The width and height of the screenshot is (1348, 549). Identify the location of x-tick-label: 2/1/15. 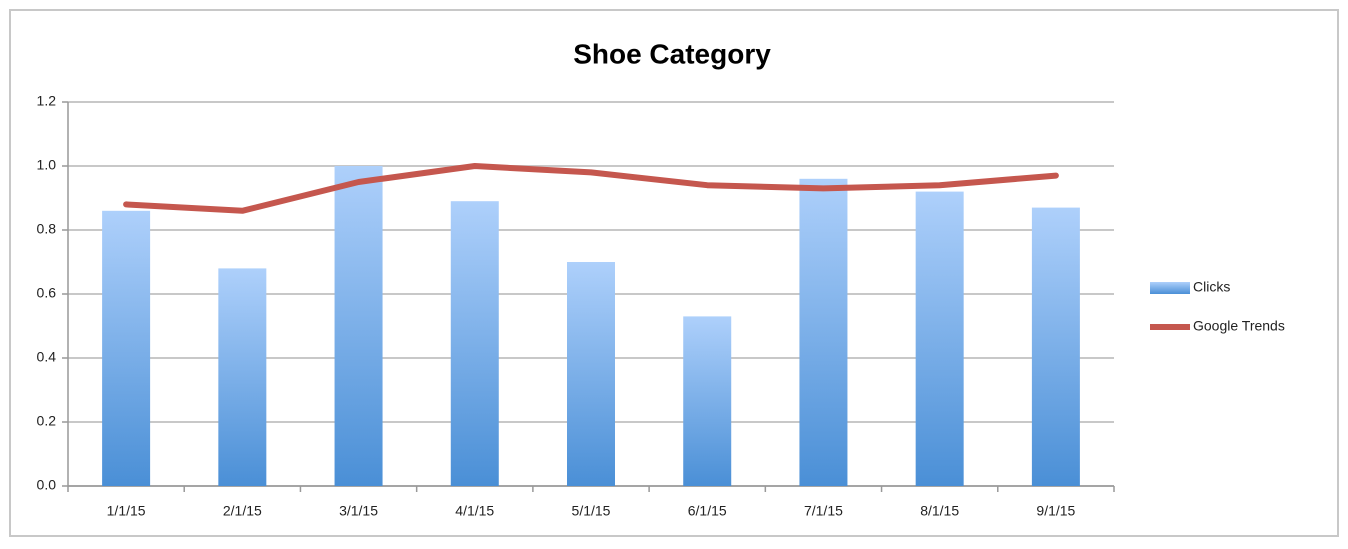
(242, 511).